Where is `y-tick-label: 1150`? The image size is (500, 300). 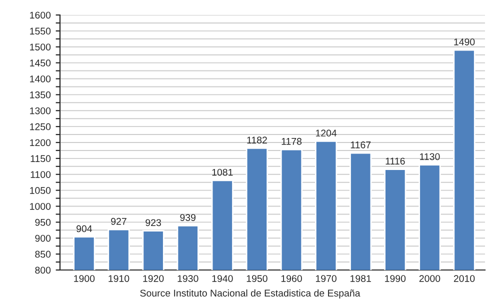 y-tick-label: 1150 is located at coordinates (40, 158).